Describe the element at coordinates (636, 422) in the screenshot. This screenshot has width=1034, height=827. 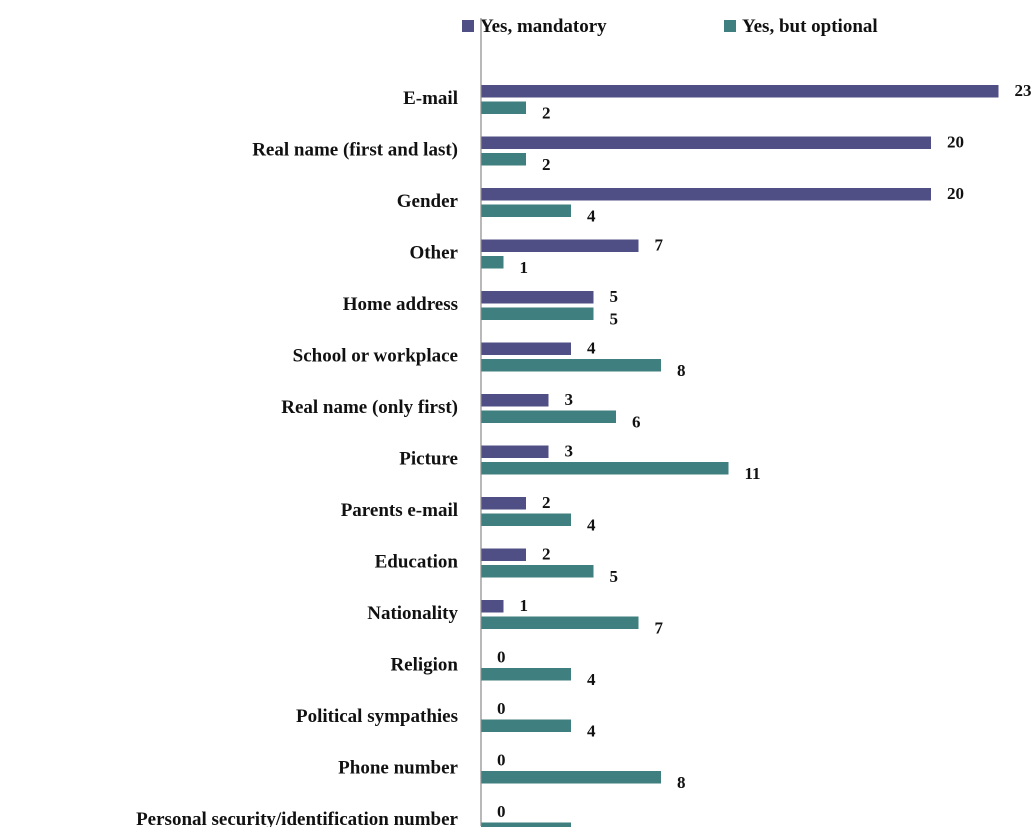
I see `value-label-optional: 6` at that location.